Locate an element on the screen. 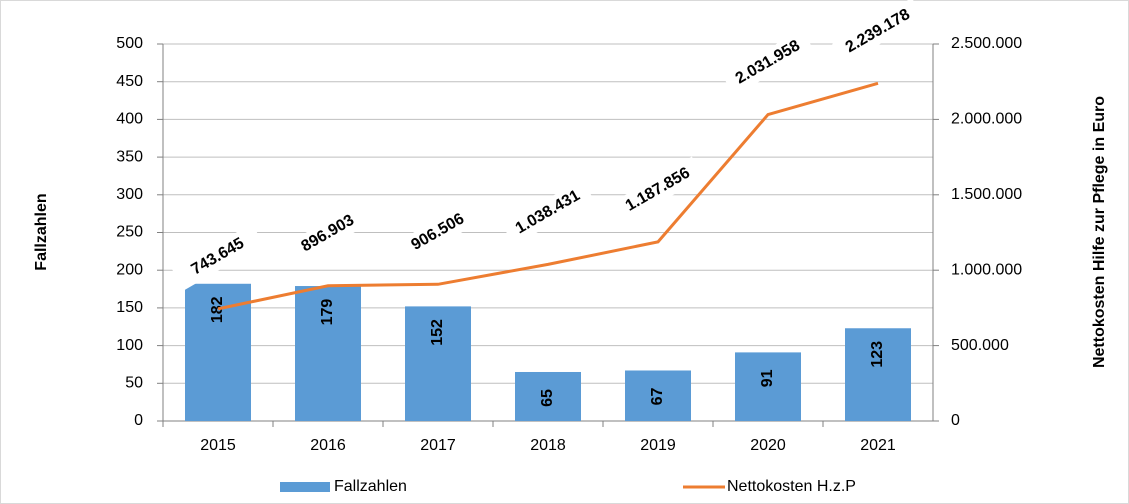 The height and width of the screenshot is (504, 1129). y-tick-label: 450 is located at coordinates (129, 81).